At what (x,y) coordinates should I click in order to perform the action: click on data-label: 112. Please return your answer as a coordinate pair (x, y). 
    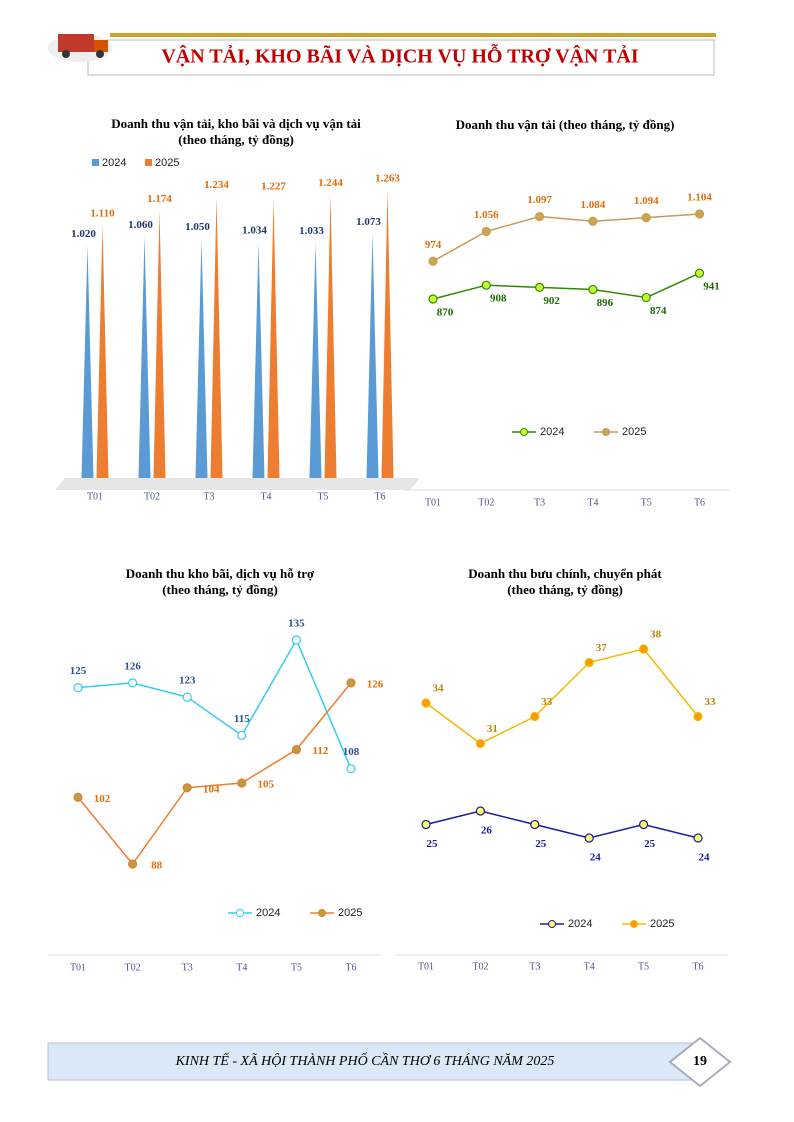
    Looking at the image, I should click on (320, 751).